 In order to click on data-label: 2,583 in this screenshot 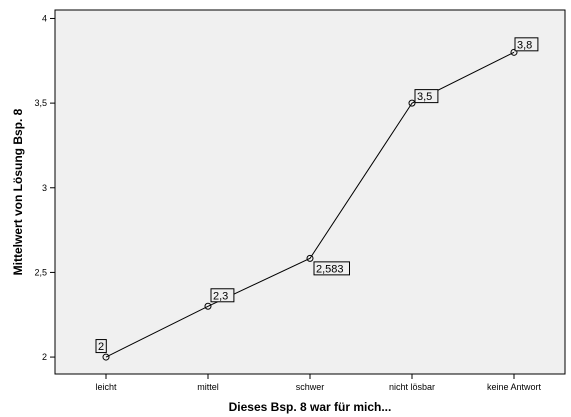, I will do `click(331, 268)`.